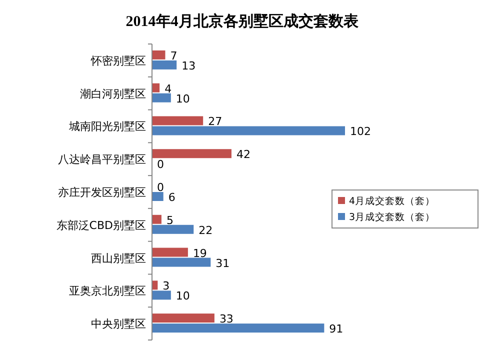 The height and width of the screenshot is (359, 484). Describe the element at coordinates (102, 192) in the screenshot. I see `y-tick-label: 亦庄开发区别墅区` at that location.